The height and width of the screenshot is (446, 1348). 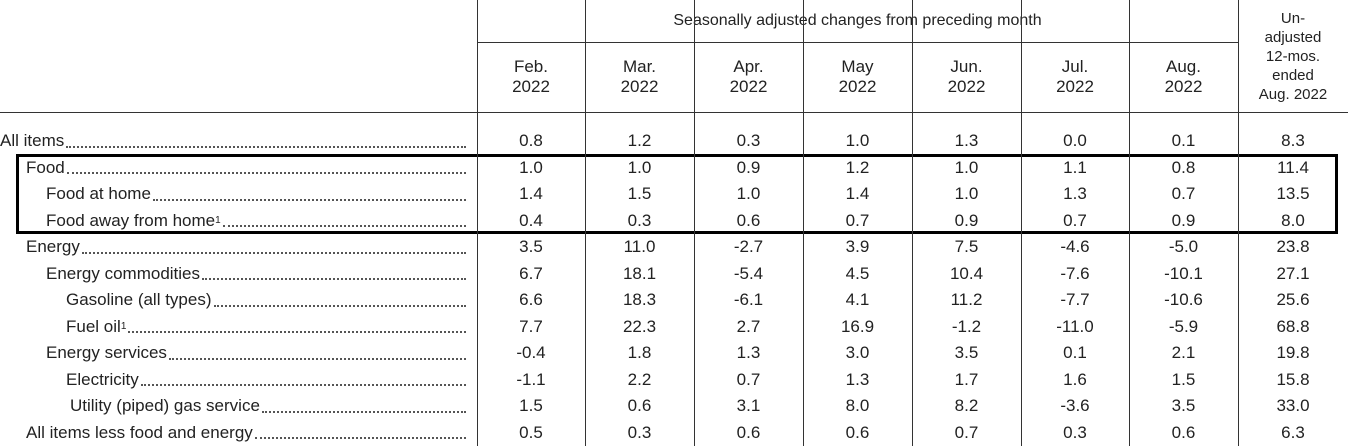 What do you see at coordinates (1293, 353) in the screenshot?
I see `value-cell: 19.8` at bounding box center [1293, 353].